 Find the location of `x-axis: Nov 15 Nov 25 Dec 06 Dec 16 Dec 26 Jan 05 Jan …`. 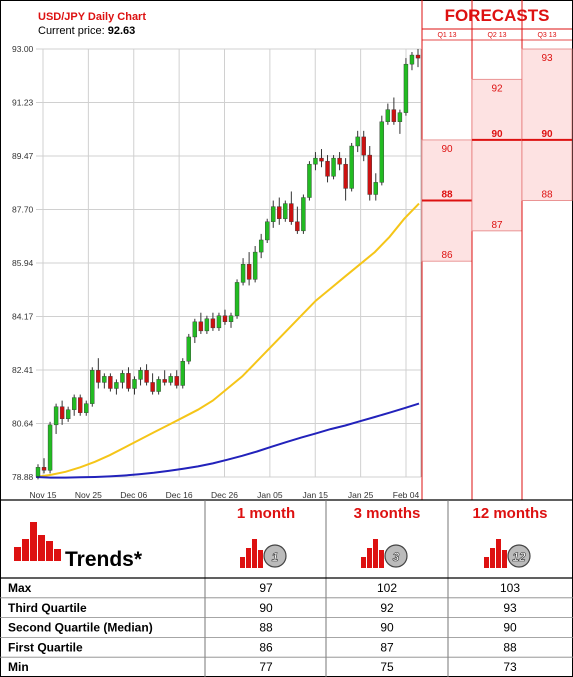

x-axis: Nov 15 Nov 25 Dec 06 Dec 16 Dec 26 Jan 05 Jan … is located at coordinates (225, 495).